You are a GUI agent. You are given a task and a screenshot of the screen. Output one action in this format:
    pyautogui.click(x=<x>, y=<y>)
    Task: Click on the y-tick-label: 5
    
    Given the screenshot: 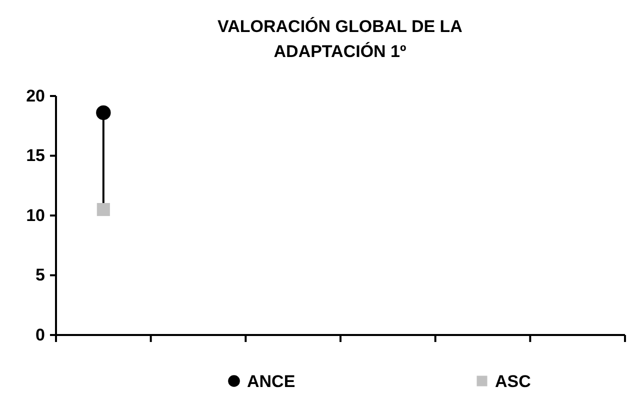 What is the action you would take?
    pyautogui.click(x=40, y=275)
    